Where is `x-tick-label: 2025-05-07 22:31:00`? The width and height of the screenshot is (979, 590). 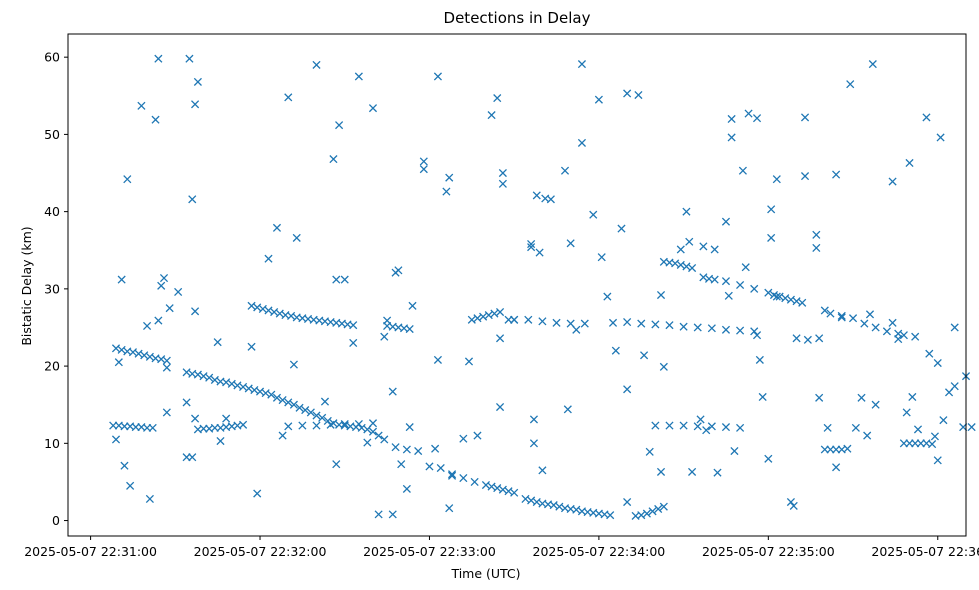 x-tick-label: 2025-05-07 22:31:00 is located at coordinates (90, 551).